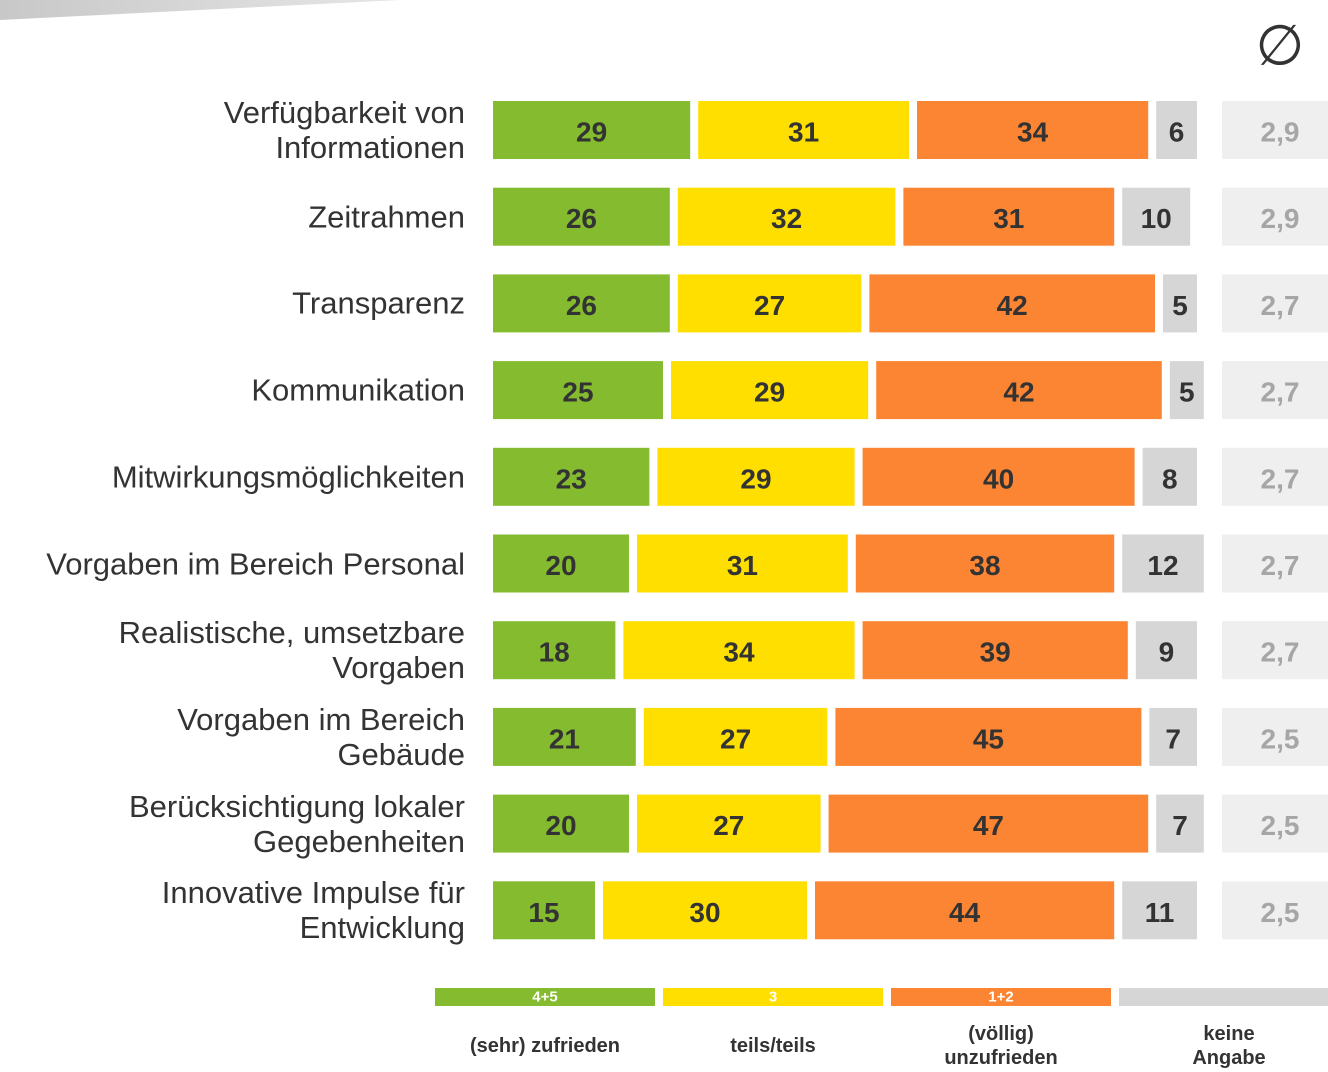  What do you see at coordinates (1001, 1046) in the screenshot?
I see `legend-label: (völlig) unzufrieden` at bounding box center [1001, 1046].